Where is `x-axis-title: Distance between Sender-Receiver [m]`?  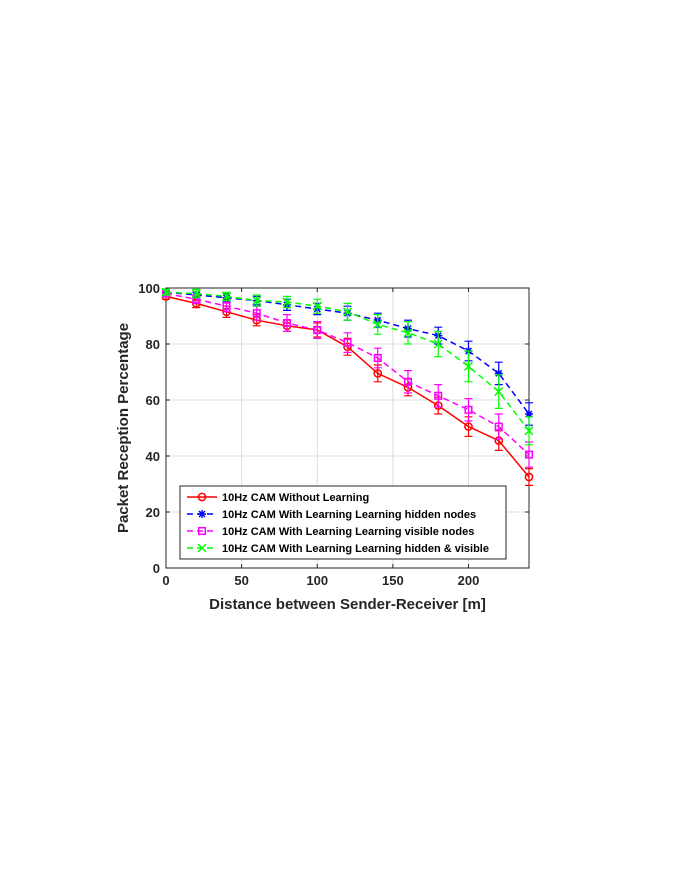 x-axis-title: Distance between Sender-Receiver [m] is located at coordinates (347, 604).